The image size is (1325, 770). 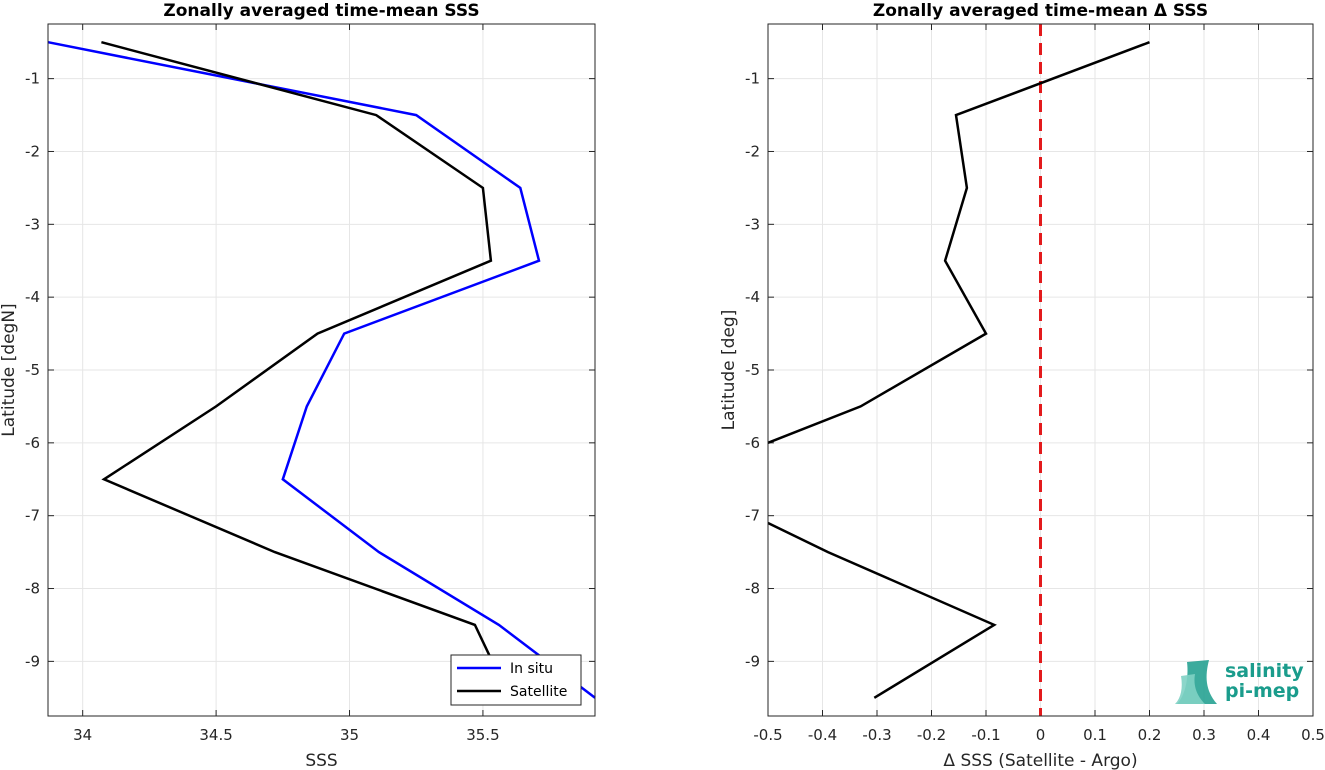 I want to click on legend-label: Satellite, so click(x=538, y=692).